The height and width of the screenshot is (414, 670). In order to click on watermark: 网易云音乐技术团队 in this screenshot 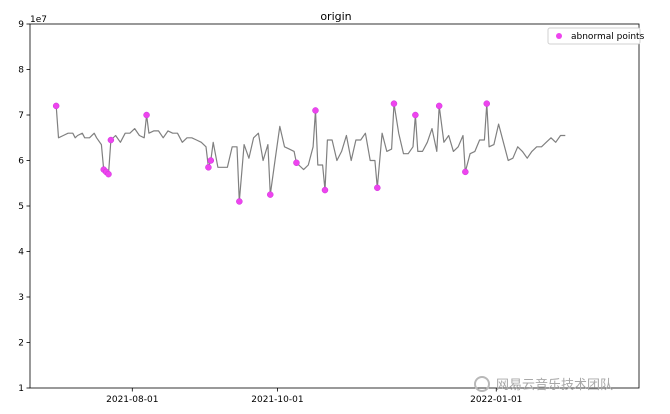, I will do `click(543, 383)`.